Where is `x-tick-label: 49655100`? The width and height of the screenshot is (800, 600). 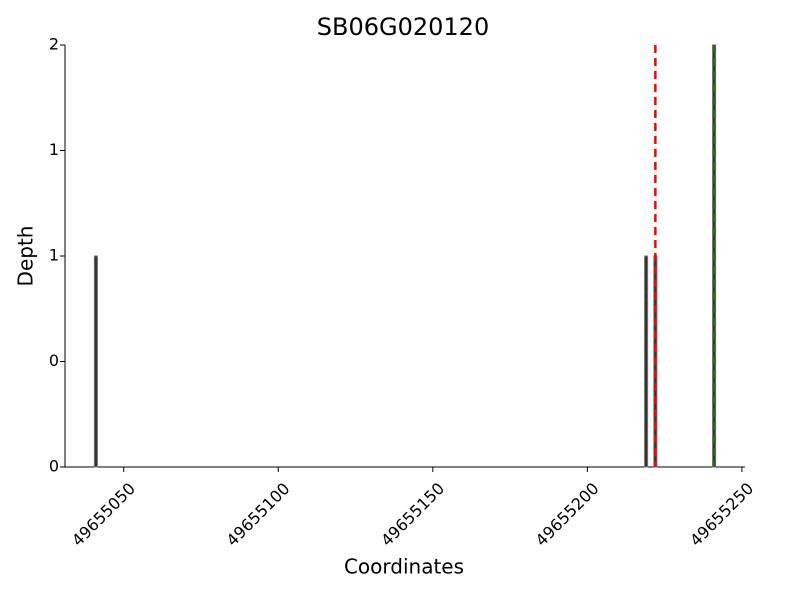 x-tick-label: 49655100 is located at coordinates (258, 514).